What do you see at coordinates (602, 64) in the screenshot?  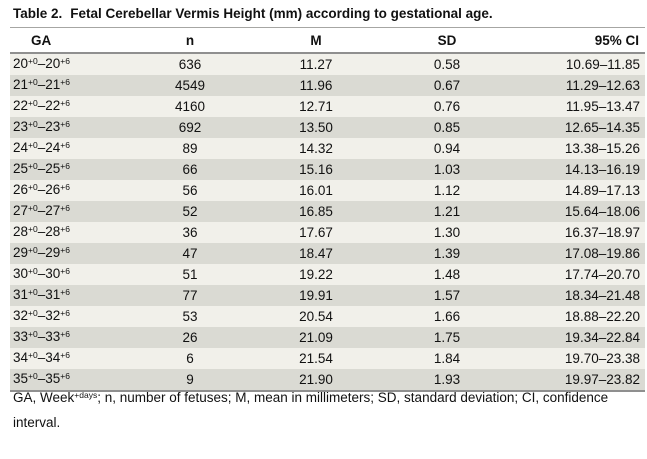 I see `ci-cell: 10.69–11.85` at bounding box center [602, 64].